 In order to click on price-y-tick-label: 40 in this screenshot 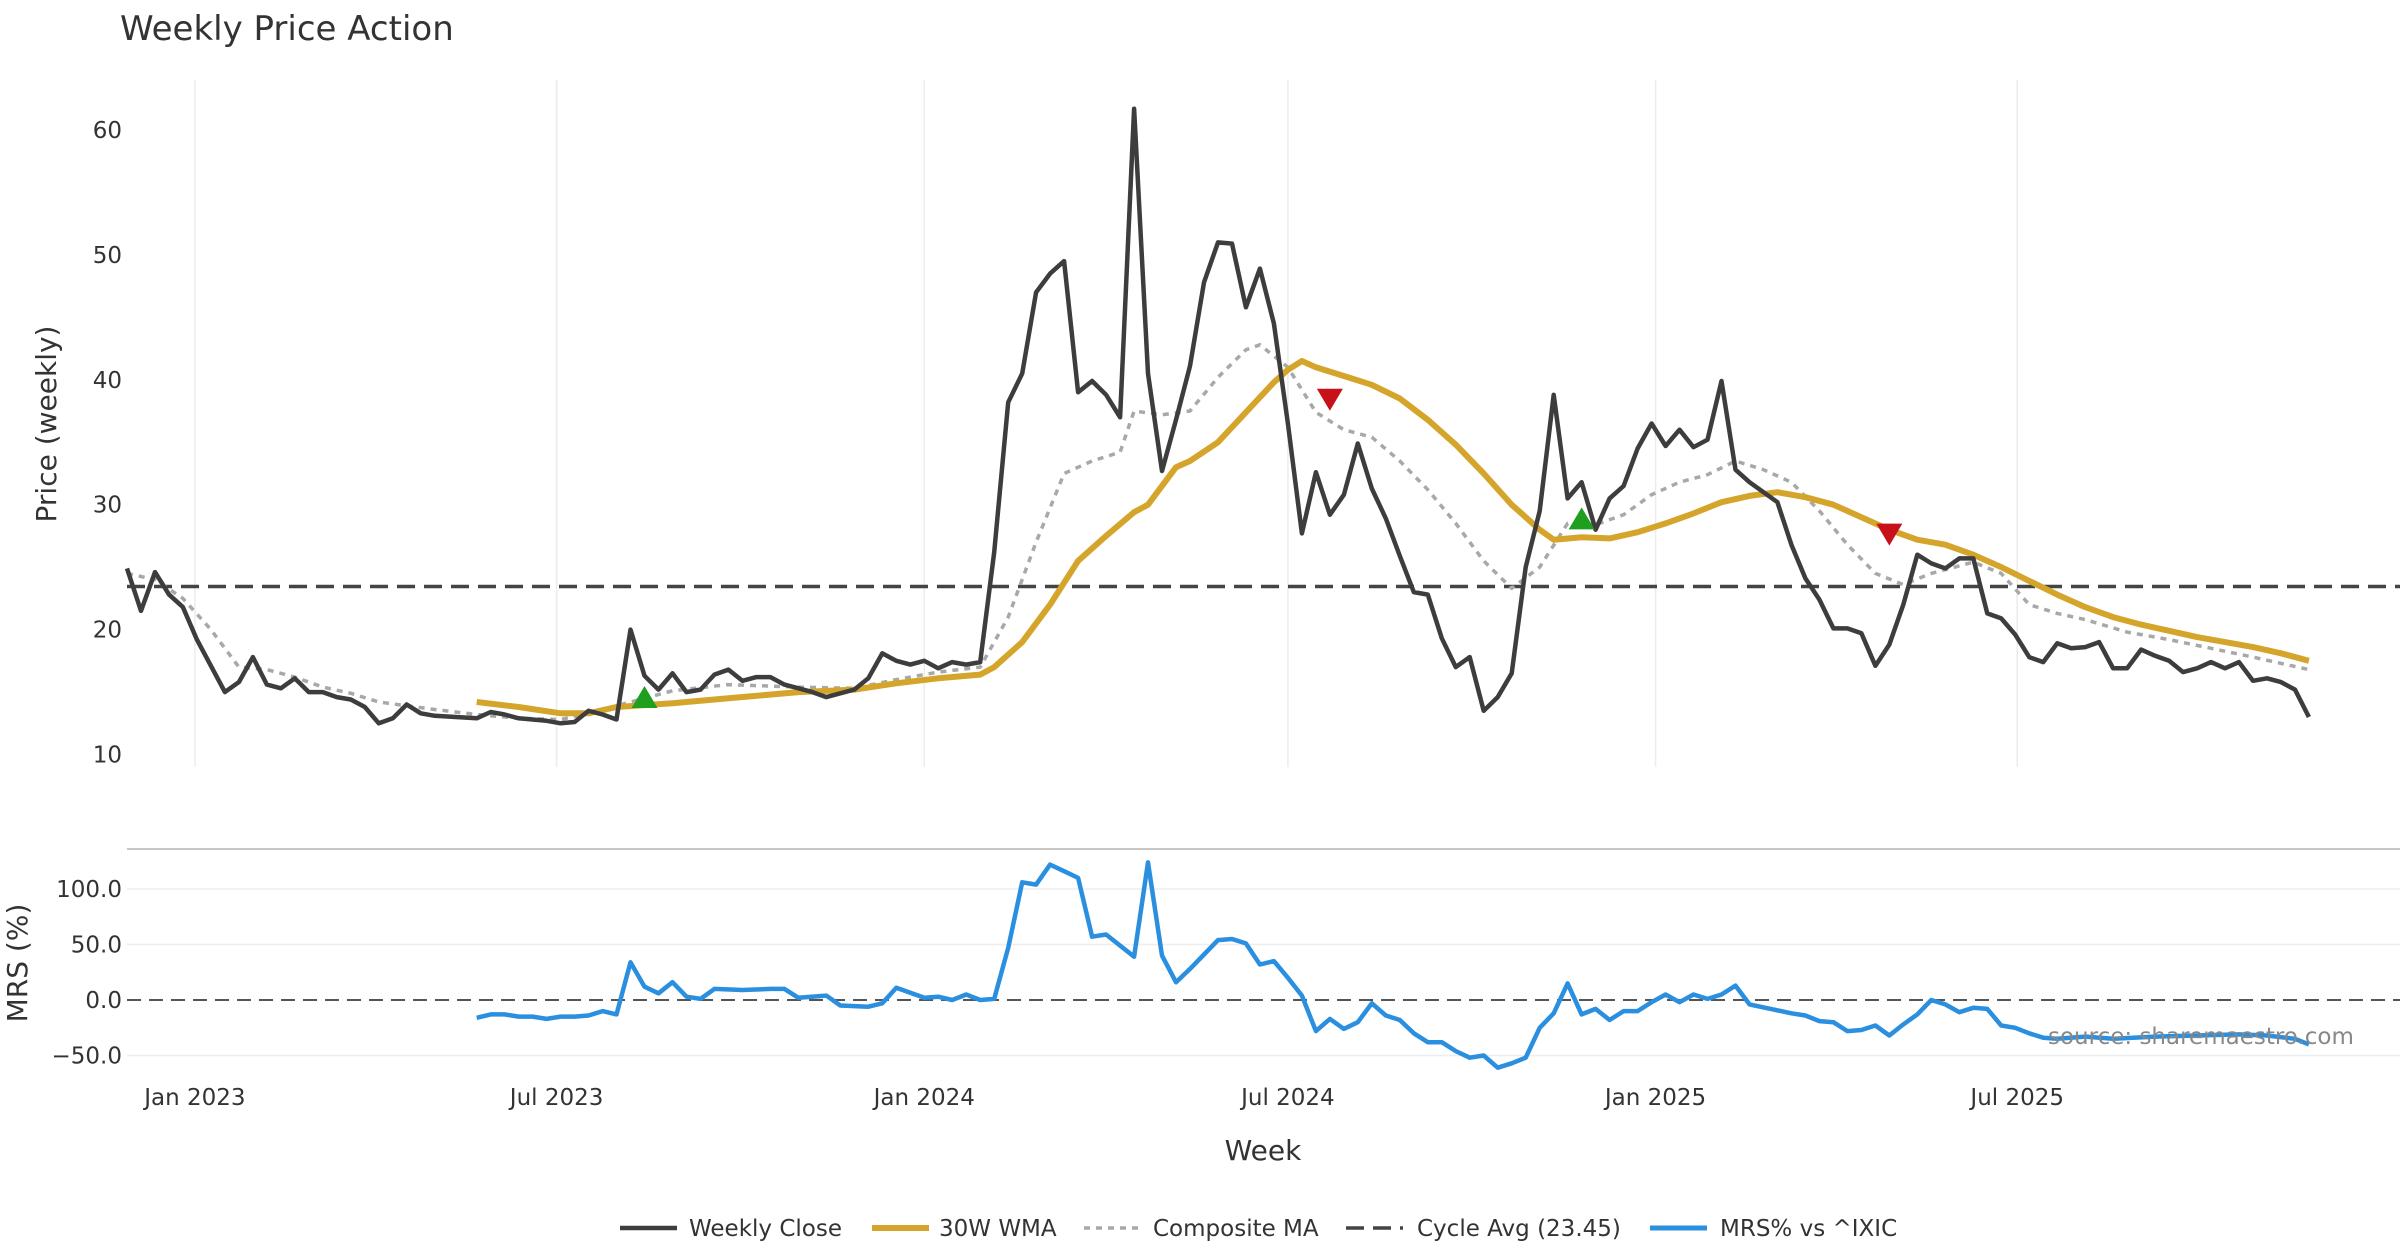, I will do `click(107, 381)`.